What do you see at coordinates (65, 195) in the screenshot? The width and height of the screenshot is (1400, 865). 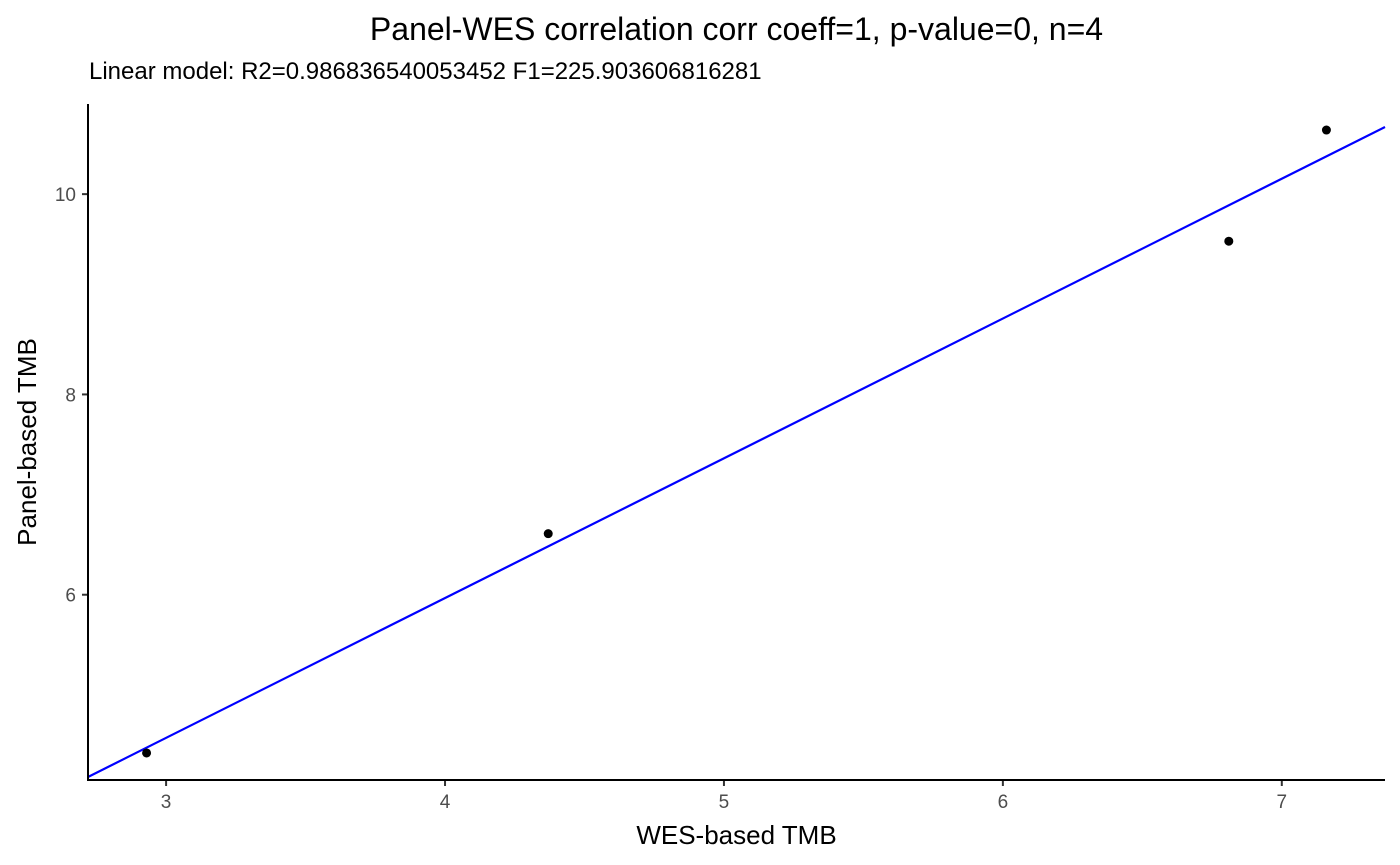 I see `y-tick-label: 10` at bounding box center [65, 195].